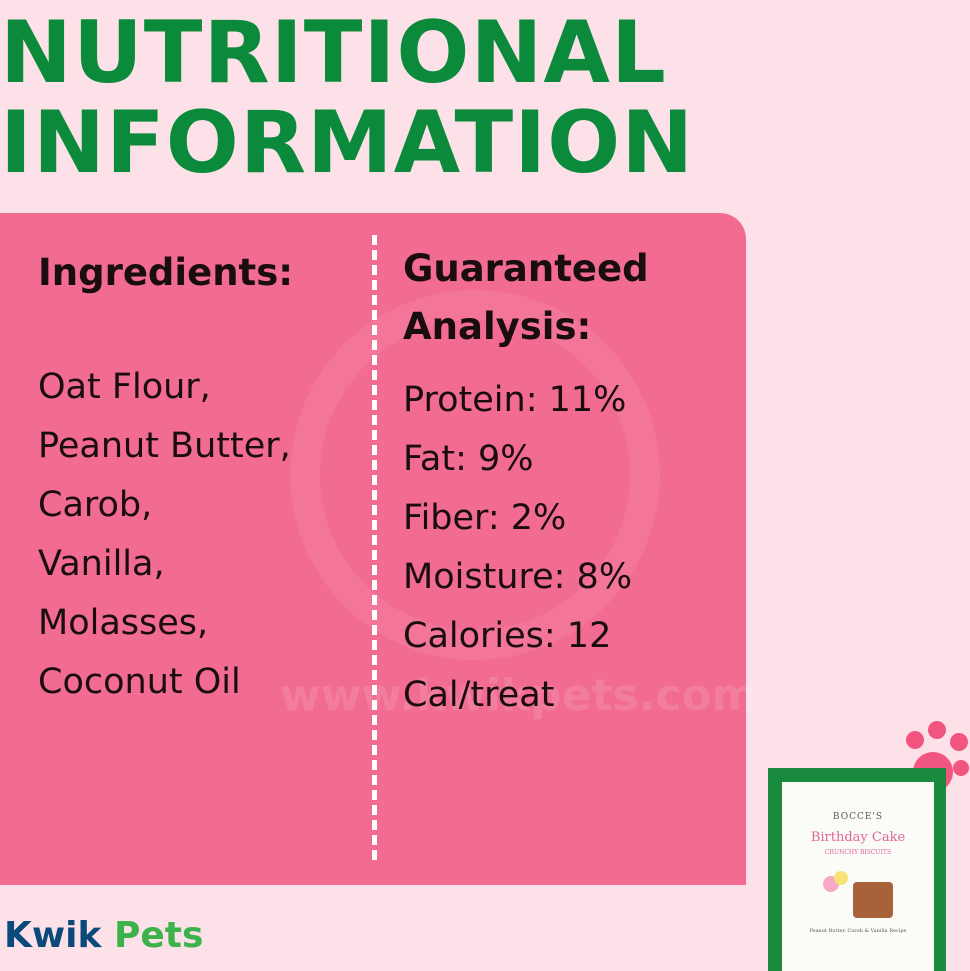  What do you see at coordinates (518, 577) in the screenshot?
I see `list-item: Moisture: 8%` at bounding box center [518, 577].